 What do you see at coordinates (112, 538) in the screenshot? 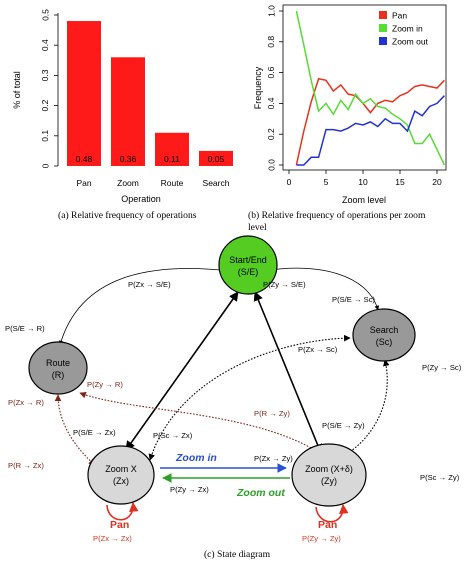
I see `edge-label-zx-zx: P(Zx → Zx)` at bounding box center [112, 538].